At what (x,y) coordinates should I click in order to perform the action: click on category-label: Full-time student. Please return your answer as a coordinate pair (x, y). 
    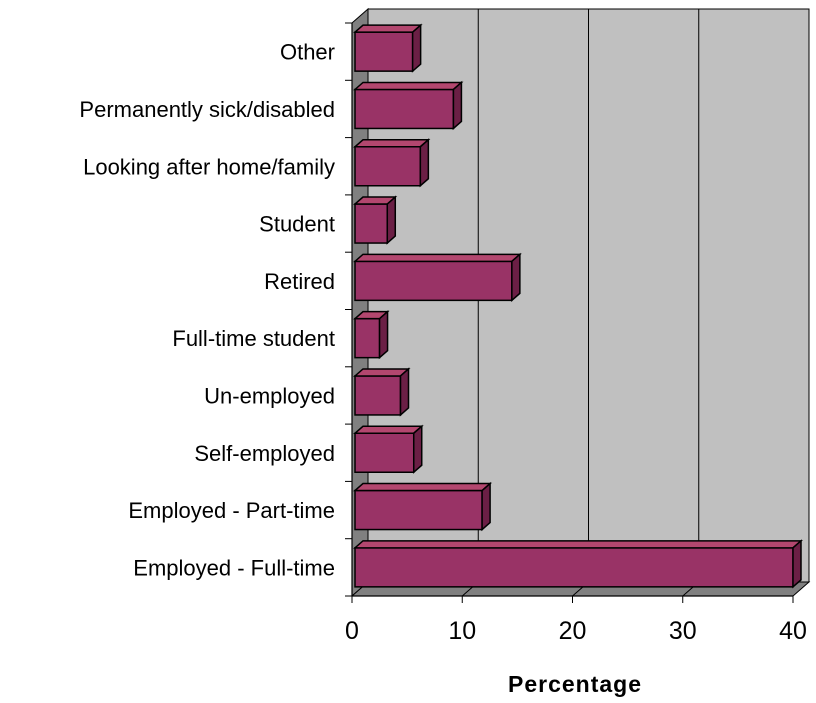
    Looking at the image, I should click on (253, 338).